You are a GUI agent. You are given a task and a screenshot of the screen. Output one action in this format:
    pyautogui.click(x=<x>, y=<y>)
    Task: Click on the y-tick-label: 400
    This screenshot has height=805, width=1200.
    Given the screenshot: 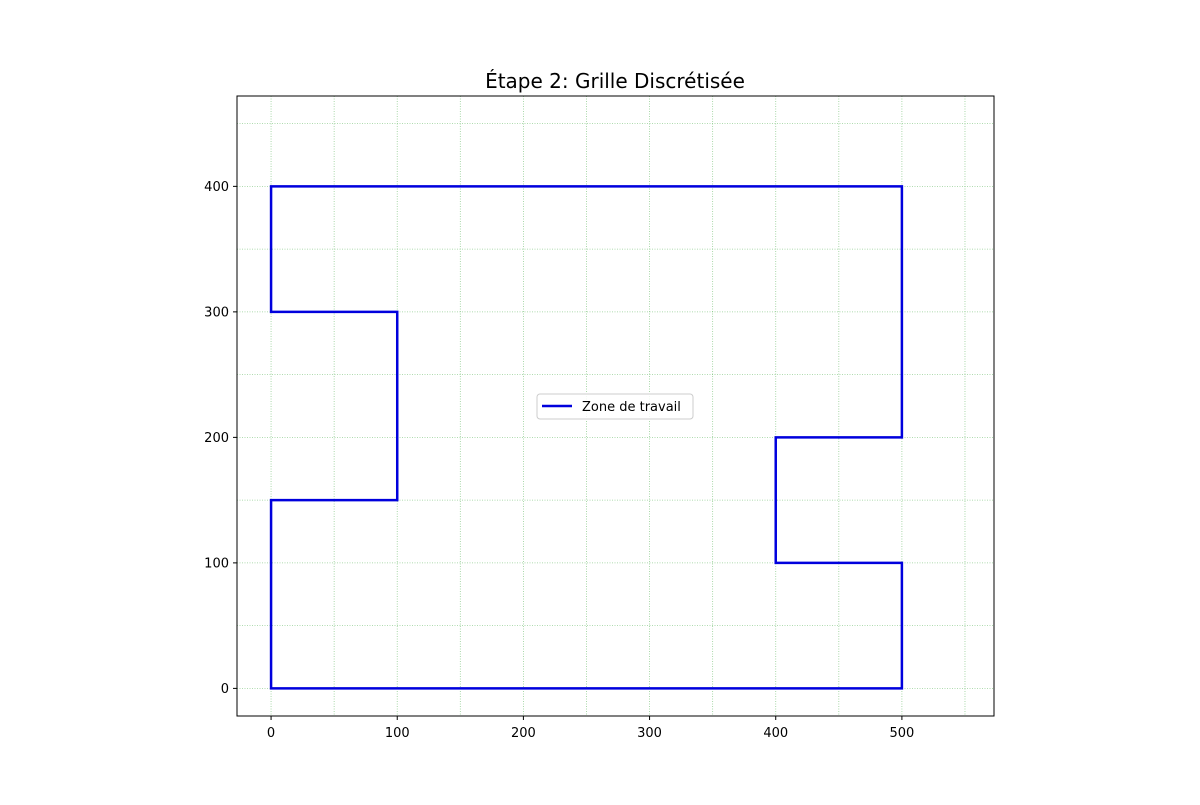 What is the action you would take?
    pyautogui.click(x=216, y=187)
    